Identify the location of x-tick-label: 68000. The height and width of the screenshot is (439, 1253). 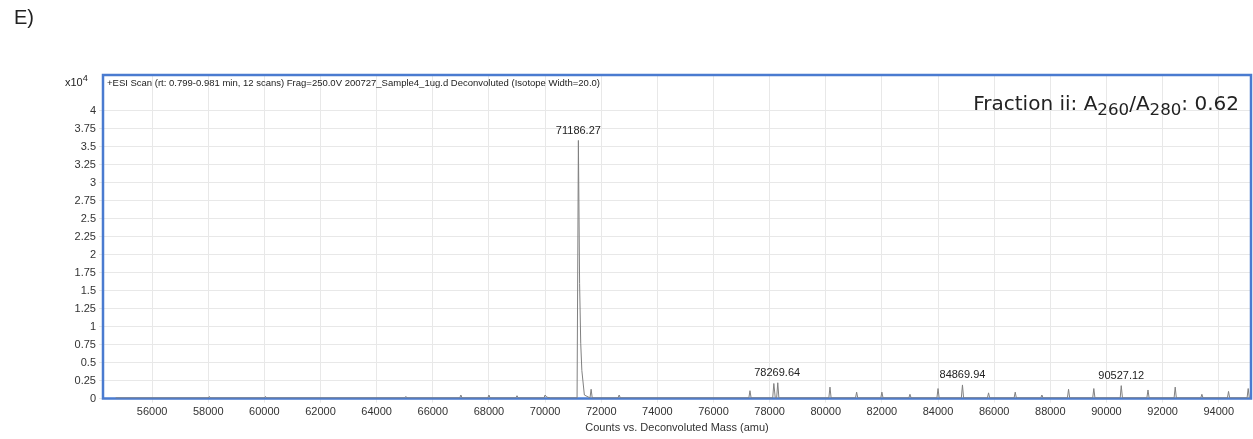
(489, 411).